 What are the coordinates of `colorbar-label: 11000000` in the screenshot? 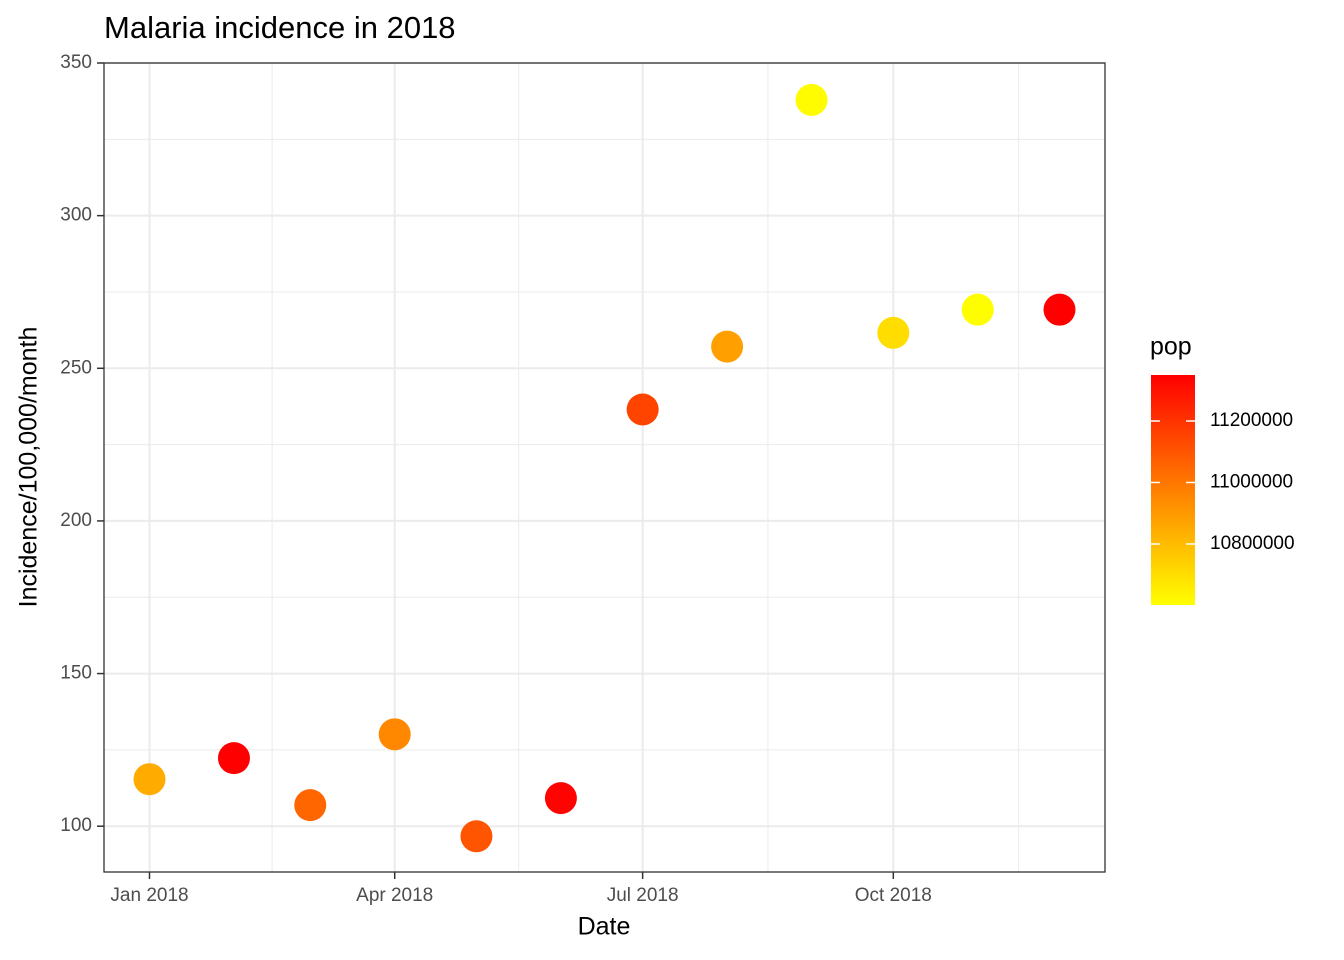 It's located at (1251, 482).